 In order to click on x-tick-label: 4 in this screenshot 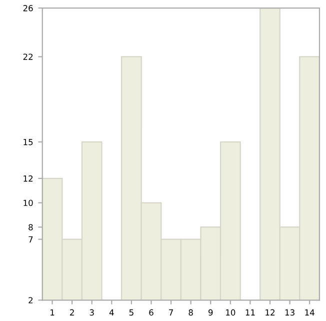, I will do `click(111, 312)`.